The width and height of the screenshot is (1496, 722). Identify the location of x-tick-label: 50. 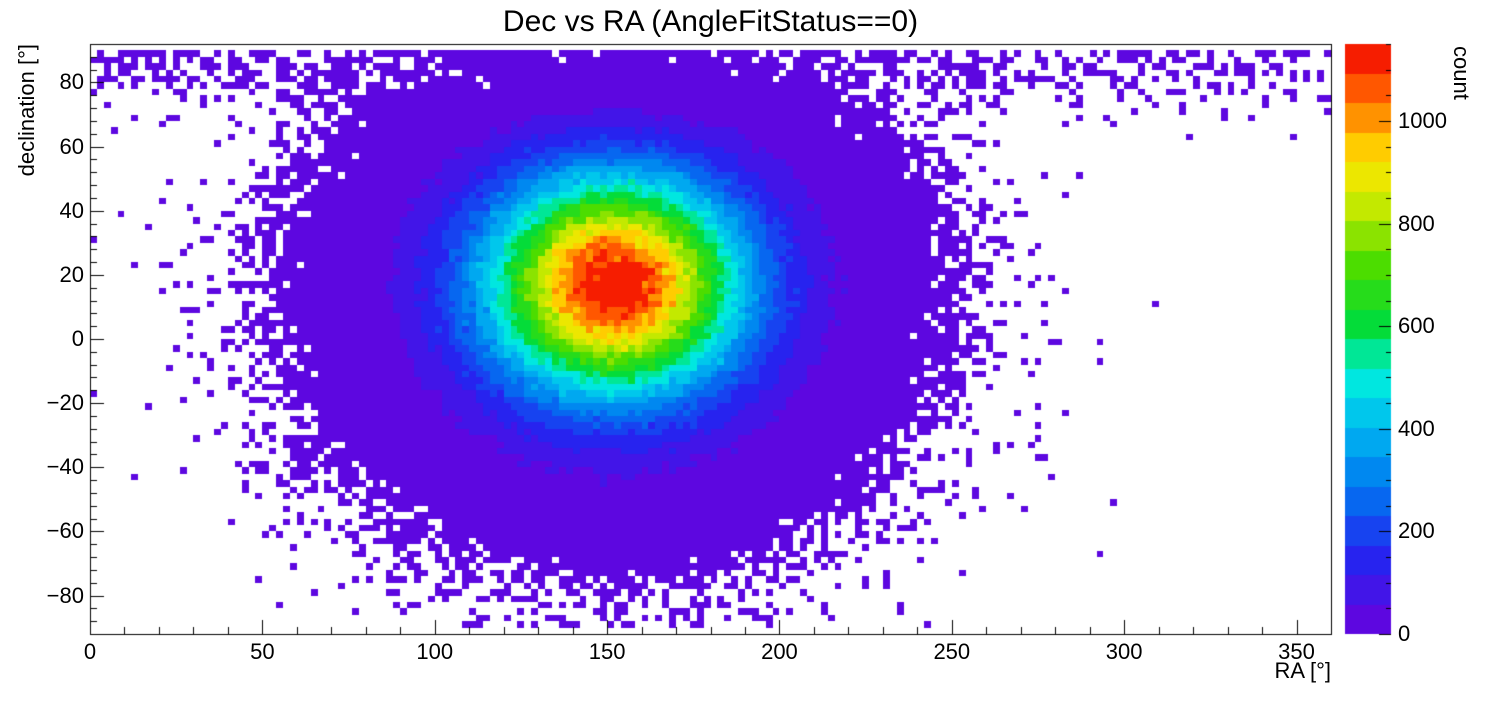
(262, 651).